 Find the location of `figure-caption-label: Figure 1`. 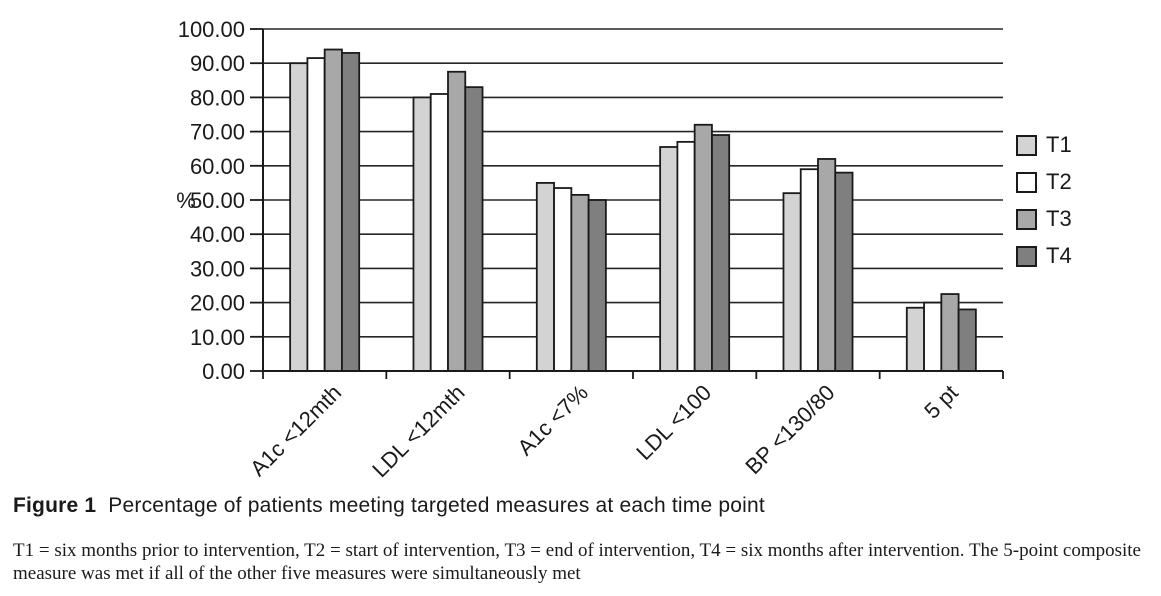

figure-caption-label: Figure 1 is located at coordinates (55, 505).